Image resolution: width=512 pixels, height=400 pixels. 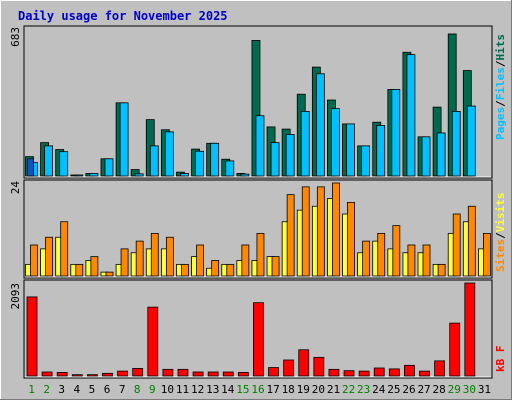 I want to click on day-label: 9, so click(x=152, y=389).